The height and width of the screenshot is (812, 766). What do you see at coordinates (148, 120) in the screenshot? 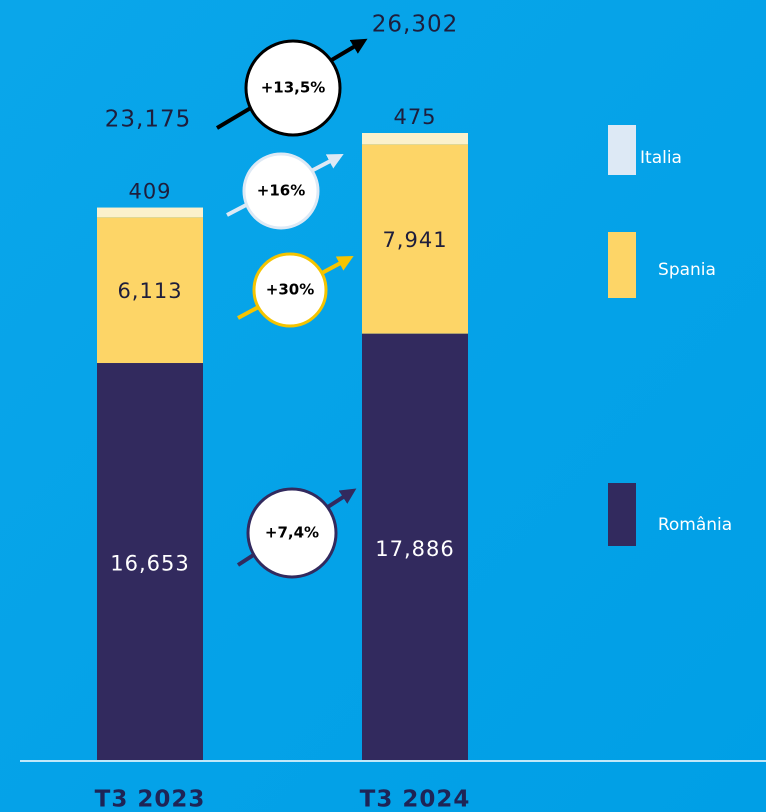
I see `total-label: 23,175` at bounding box center [148, 120].